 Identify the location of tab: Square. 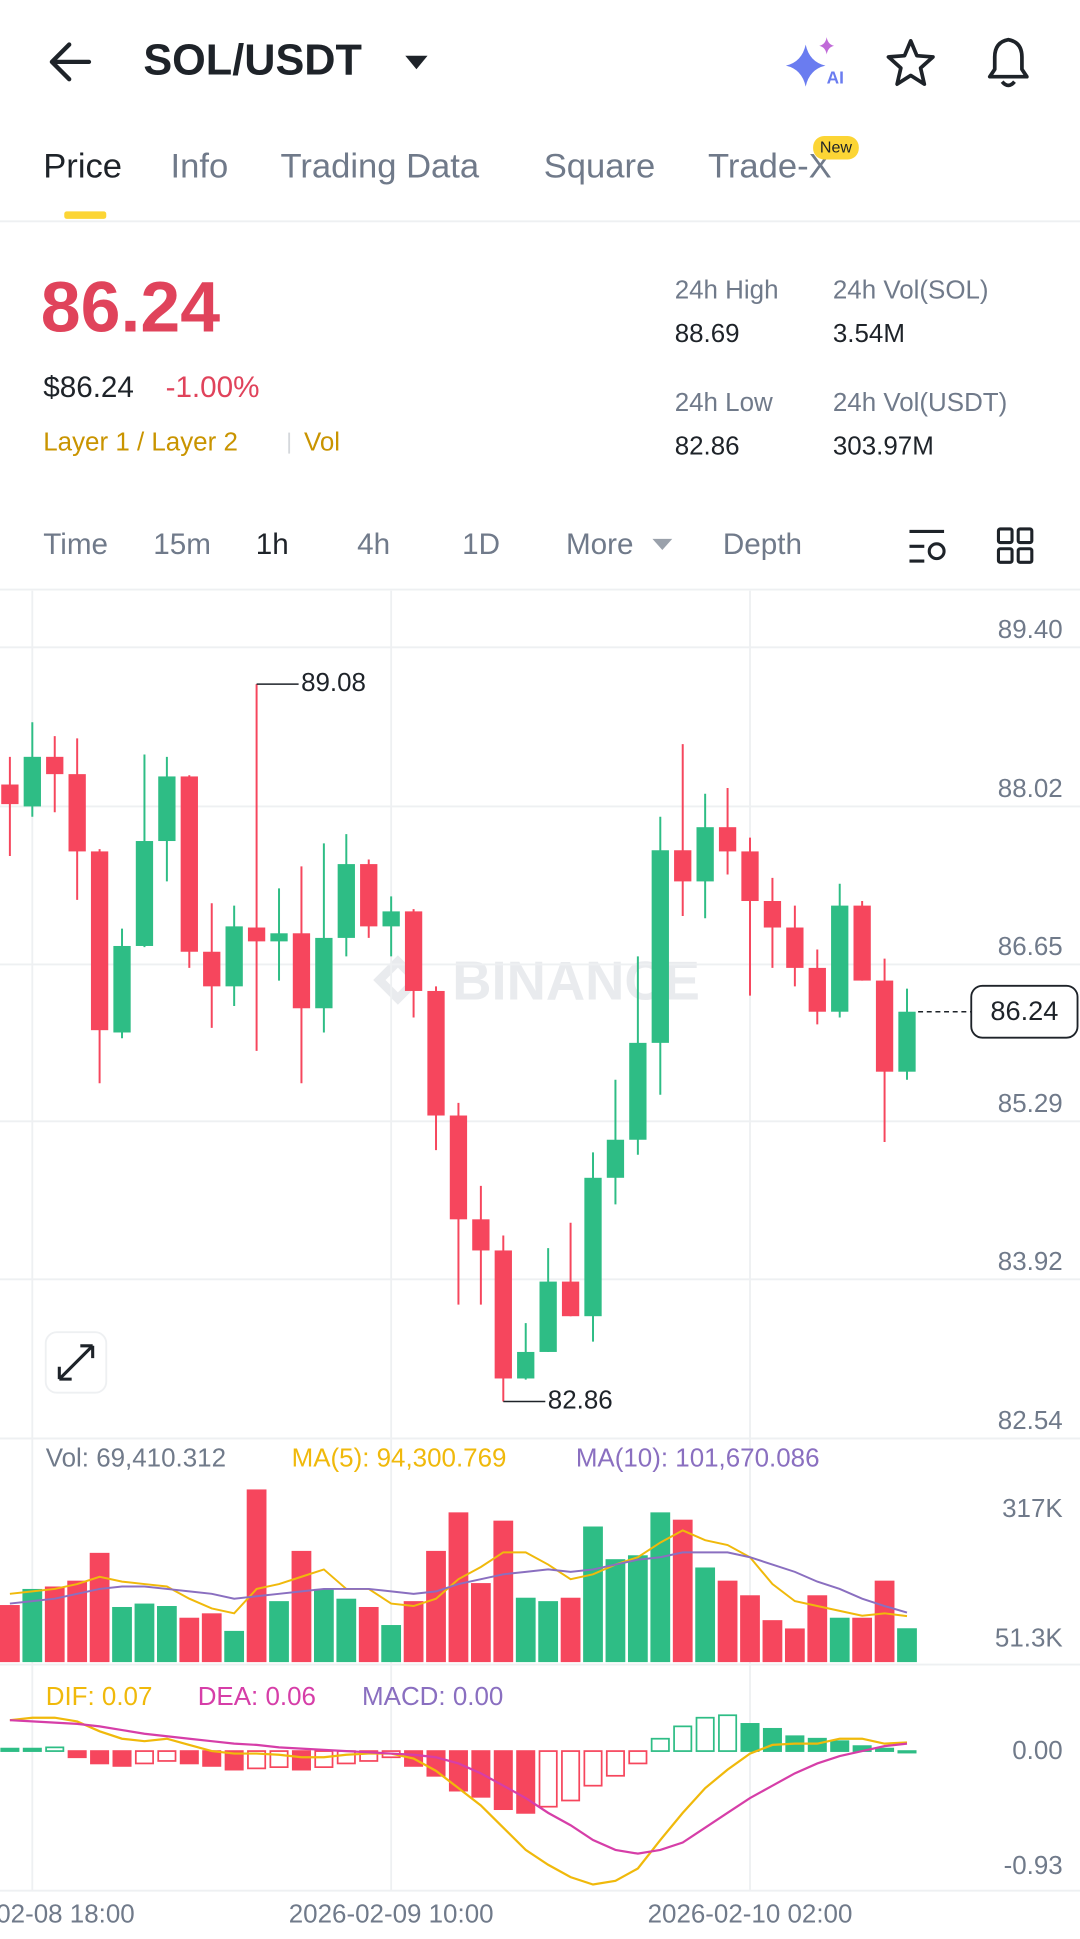
(600, 166).